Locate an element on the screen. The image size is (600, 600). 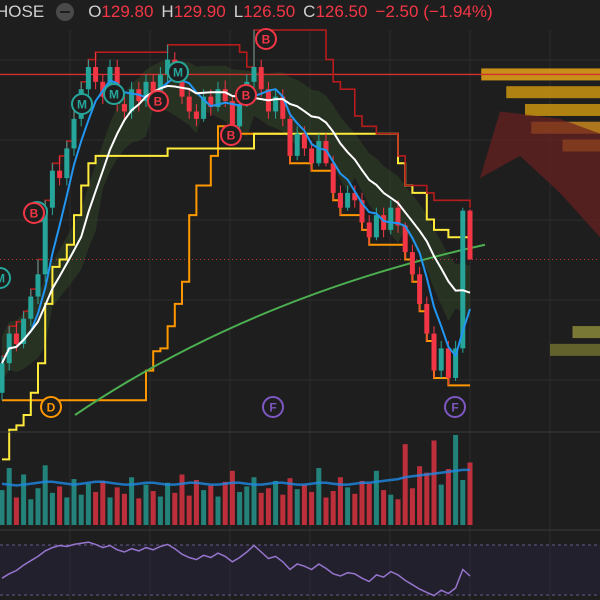
volume-ma-line is located at coordinates (235, 477).